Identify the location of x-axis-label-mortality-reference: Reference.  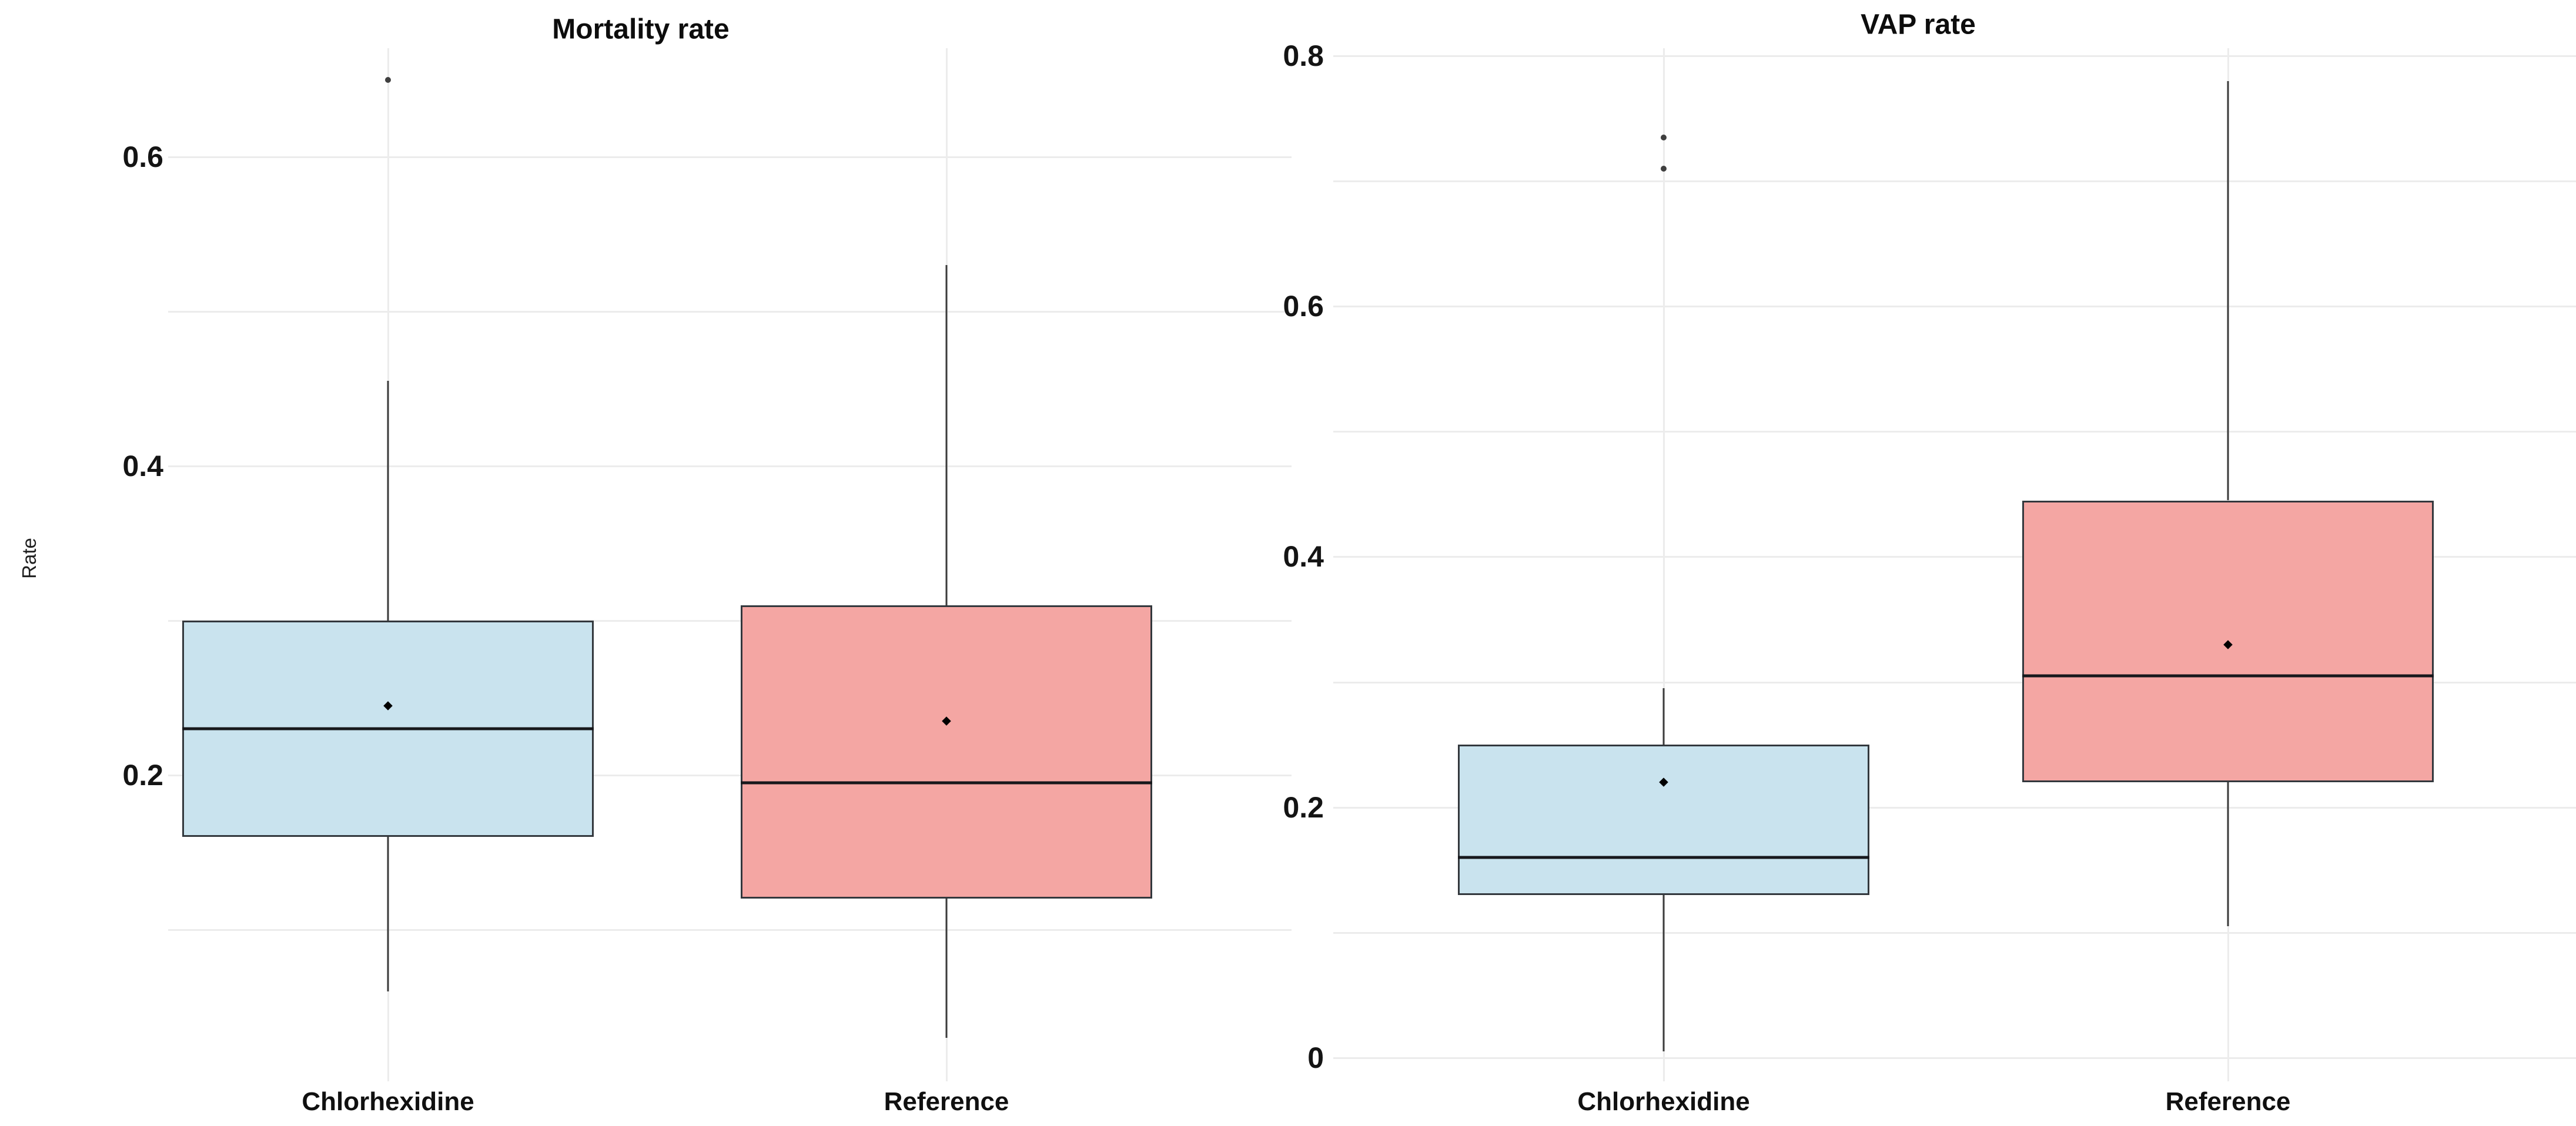
(946, 1101).